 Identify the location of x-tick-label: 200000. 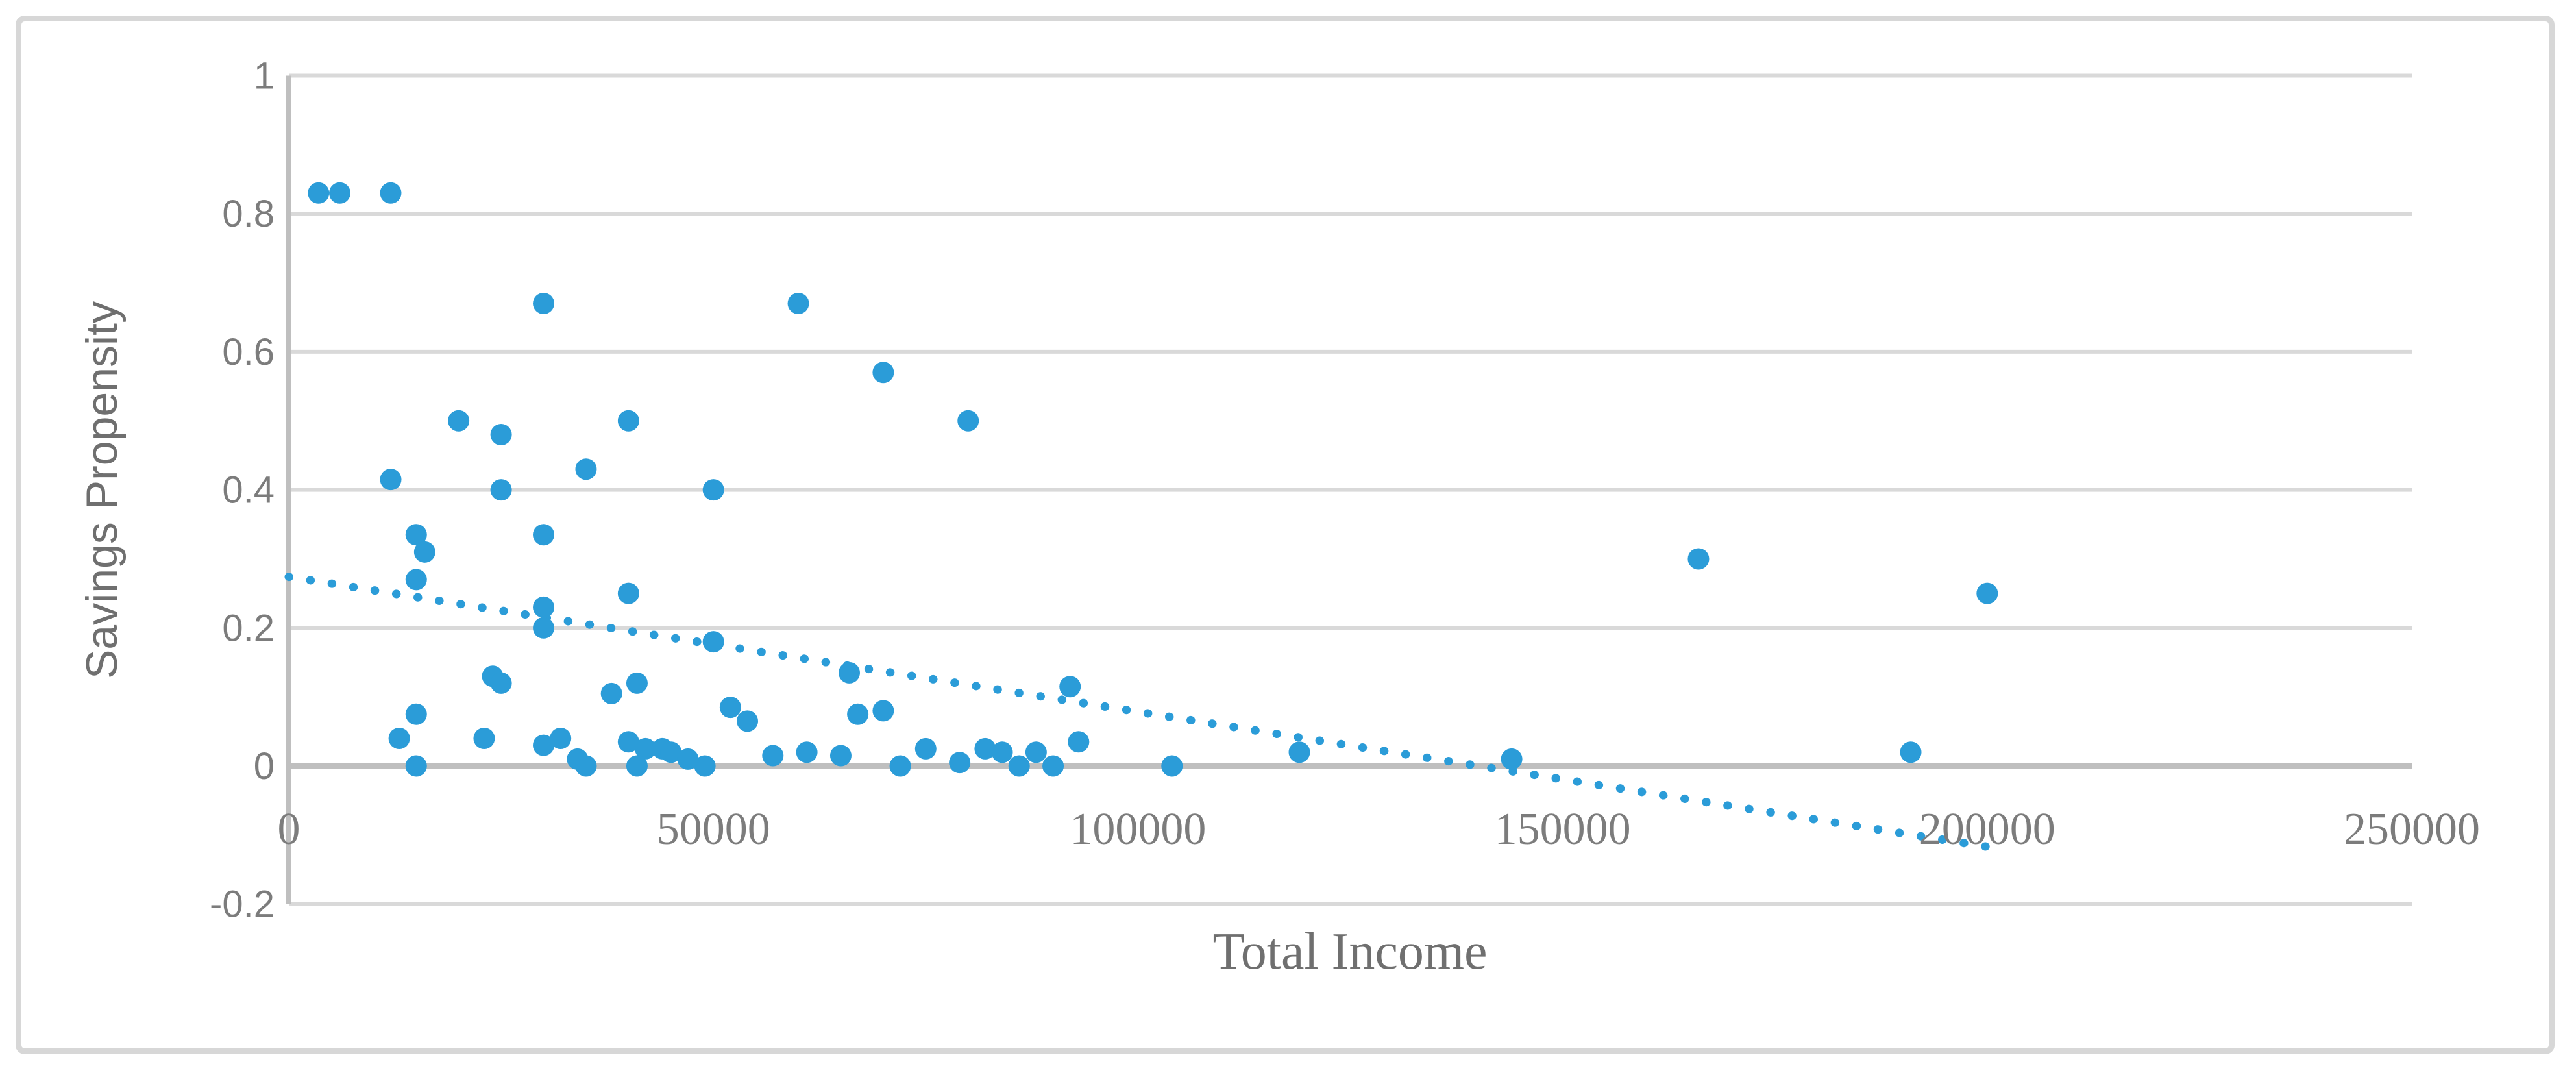
(1987, 829).